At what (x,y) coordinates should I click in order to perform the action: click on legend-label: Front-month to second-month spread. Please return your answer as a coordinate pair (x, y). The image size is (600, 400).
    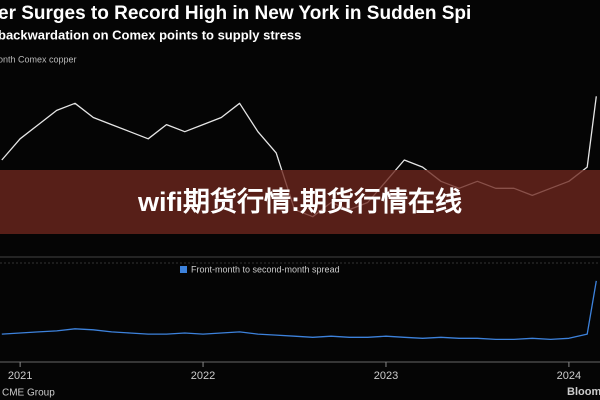
    Looking at the image, I should click on (265, 269).